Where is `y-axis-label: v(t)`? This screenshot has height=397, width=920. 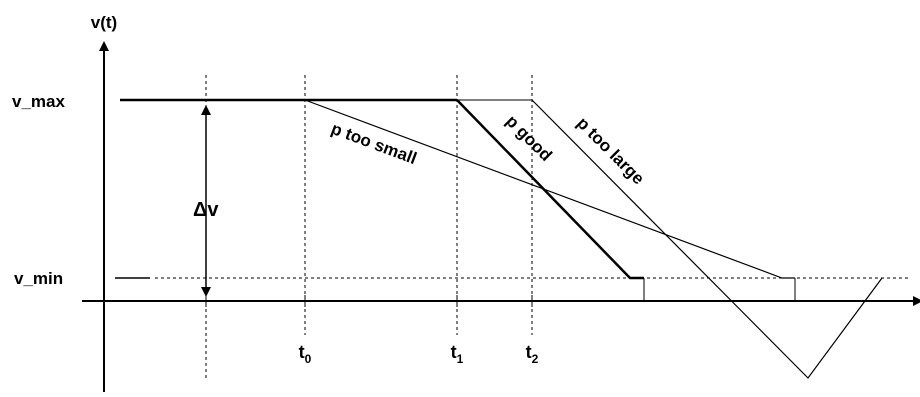
y-axis-label: v(t) is located at coordinates (104, 22).